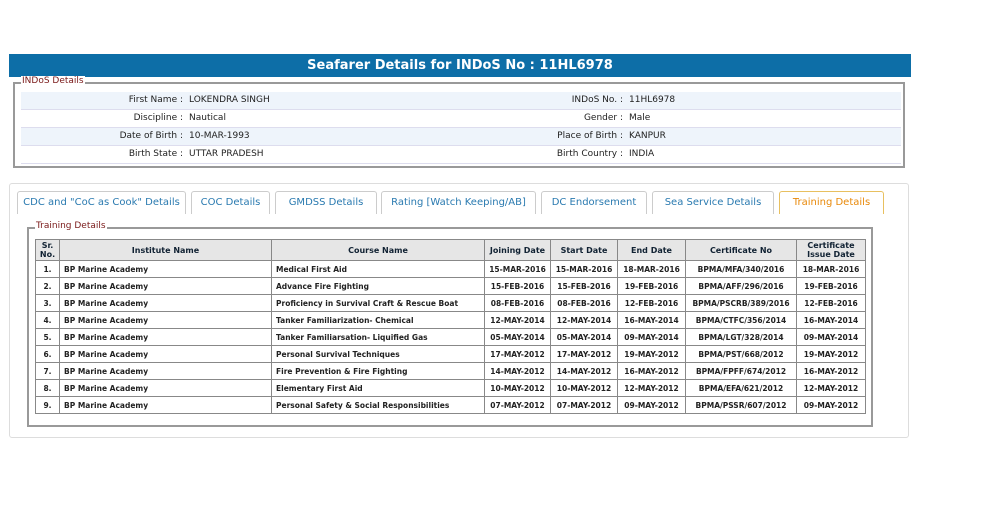  Describe the element at coordinates (378, 269) in the screenshot. I see `table-cell: Medical First Aid` at that location.